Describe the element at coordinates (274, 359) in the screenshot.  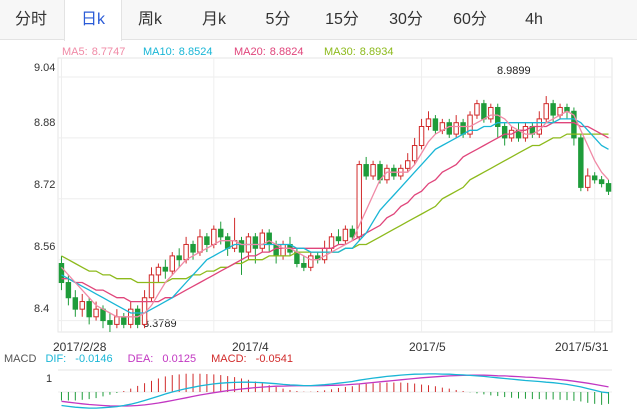
I see `macd-value: -0.0541` at that location.